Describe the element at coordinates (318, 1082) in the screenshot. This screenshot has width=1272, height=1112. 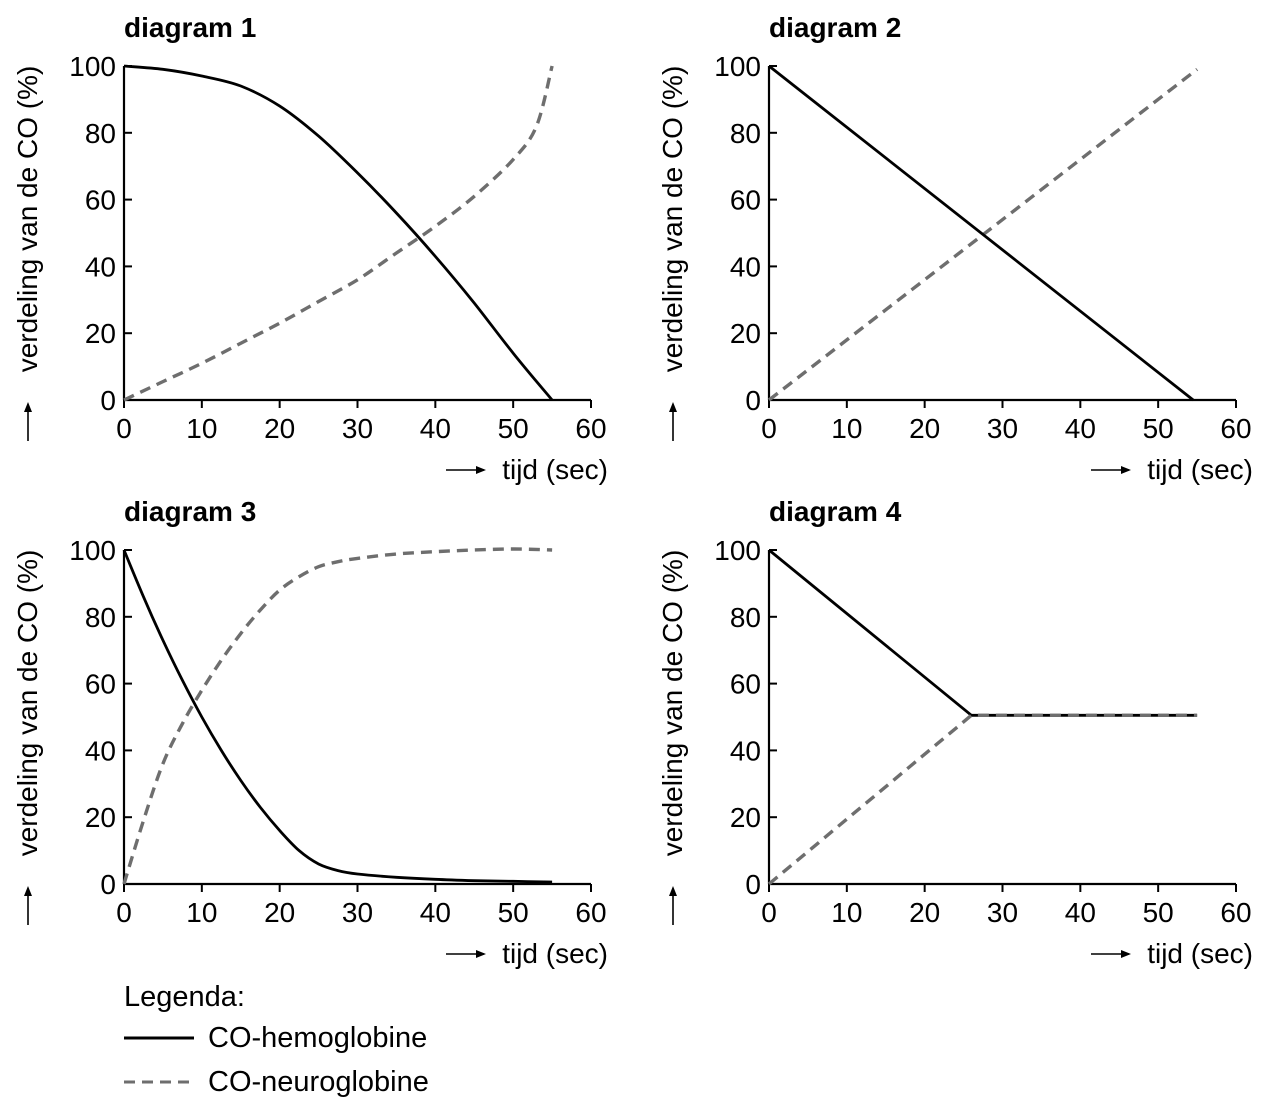
I see `legend-label-neuroglobine: CO-neuroglobine` at that location.